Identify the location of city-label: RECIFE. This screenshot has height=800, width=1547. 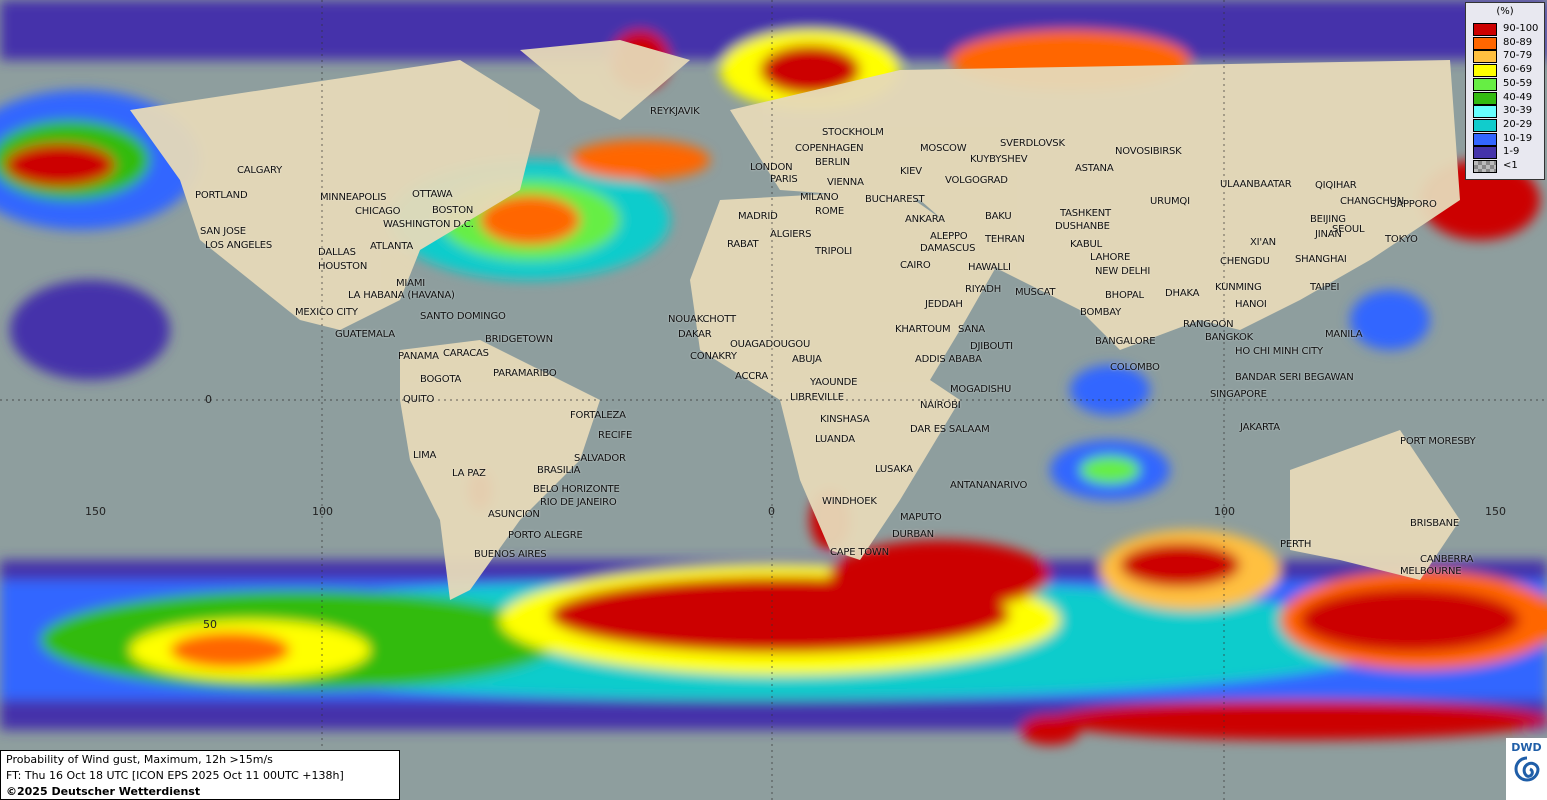
(615, 435).